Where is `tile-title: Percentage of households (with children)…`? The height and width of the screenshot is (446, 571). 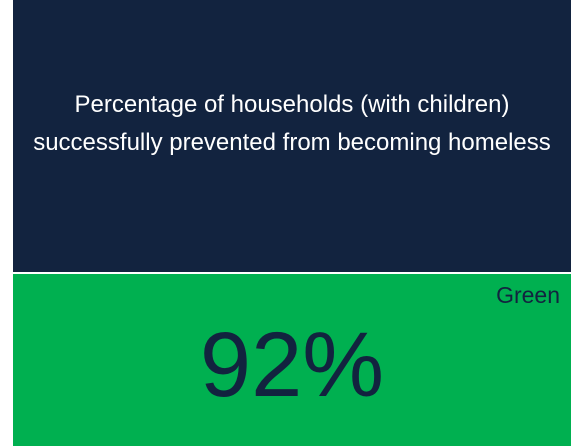 tile-title: Percentage of households (with children)… is located at coordinates (292, 123).